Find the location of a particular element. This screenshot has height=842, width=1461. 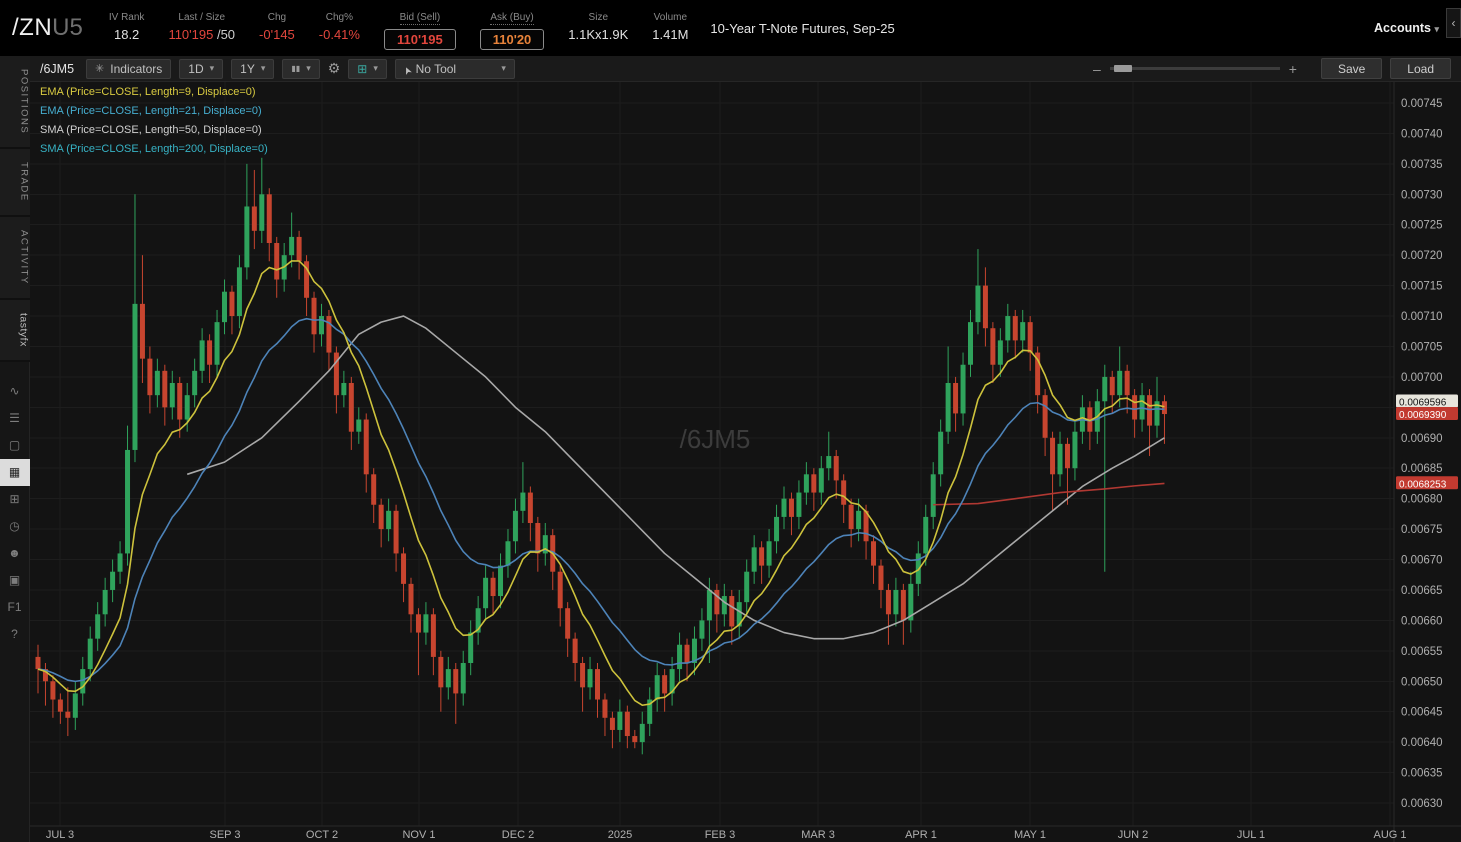

follow-traders-icon: ☻ is located at coordinates (14, 553).